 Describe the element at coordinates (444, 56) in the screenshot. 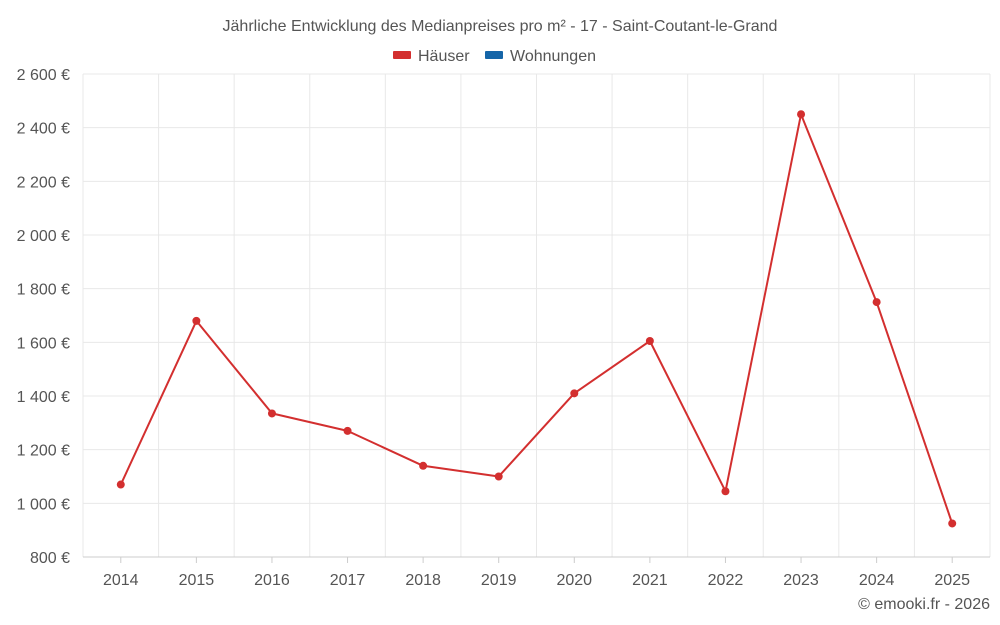

I see `legend-label-hauser: Häuser` at that location.